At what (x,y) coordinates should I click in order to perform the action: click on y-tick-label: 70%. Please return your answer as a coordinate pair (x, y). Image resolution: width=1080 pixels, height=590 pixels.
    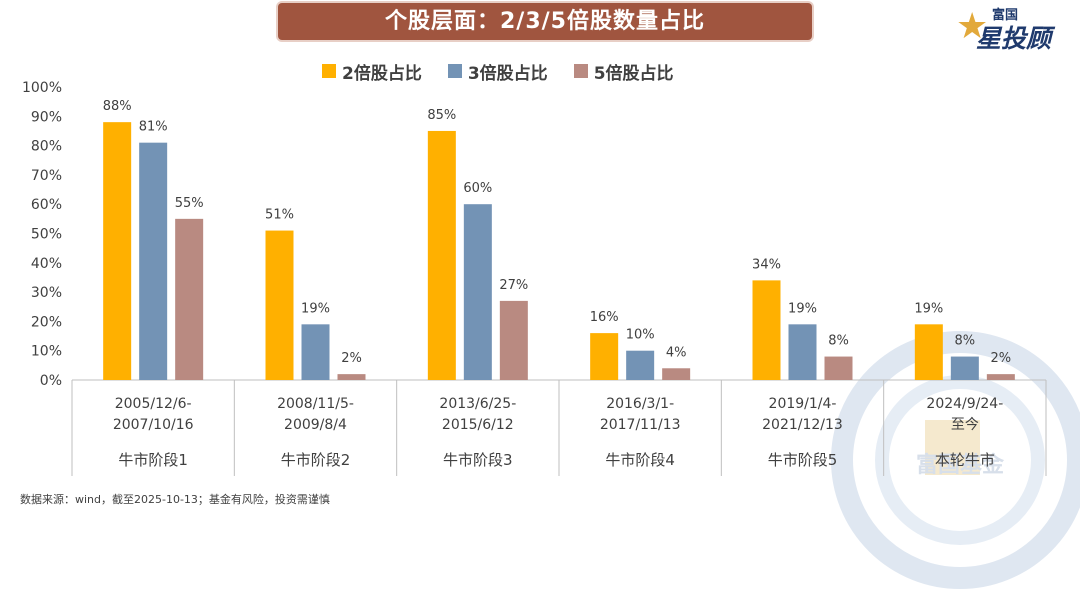
    Looking at the image, I should click on (46, 176).